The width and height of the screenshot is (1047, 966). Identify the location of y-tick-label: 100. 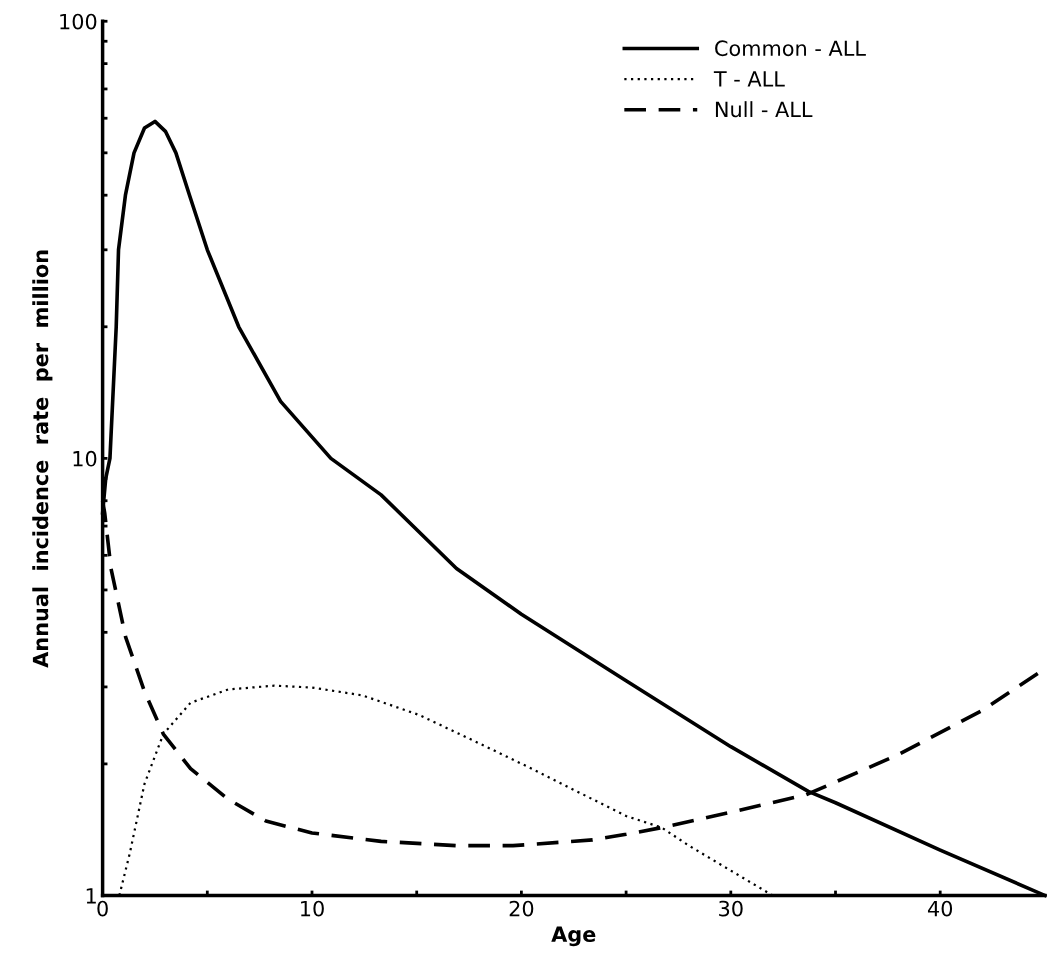
(78, 21).